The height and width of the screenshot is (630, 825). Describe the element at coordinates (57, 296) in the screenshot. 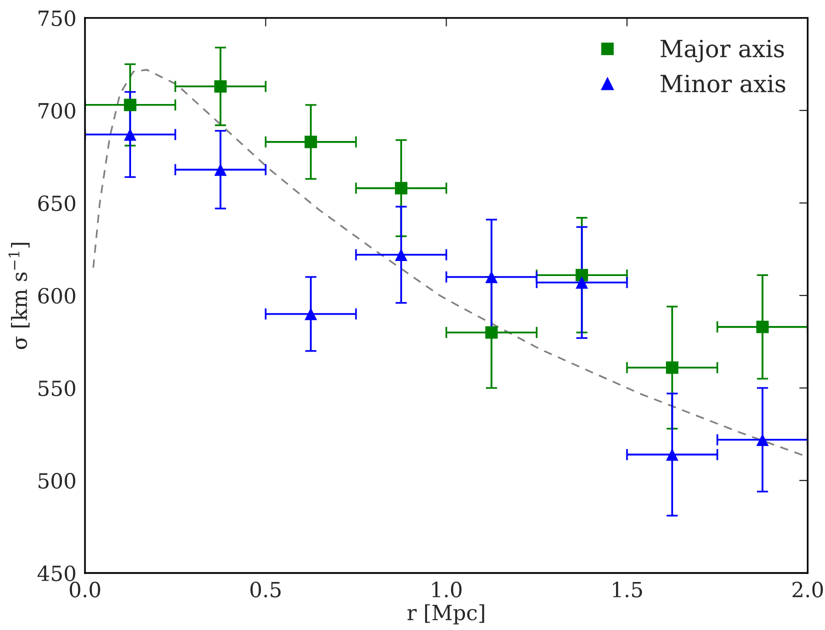

I see `y-tick-label: 600` at that location.